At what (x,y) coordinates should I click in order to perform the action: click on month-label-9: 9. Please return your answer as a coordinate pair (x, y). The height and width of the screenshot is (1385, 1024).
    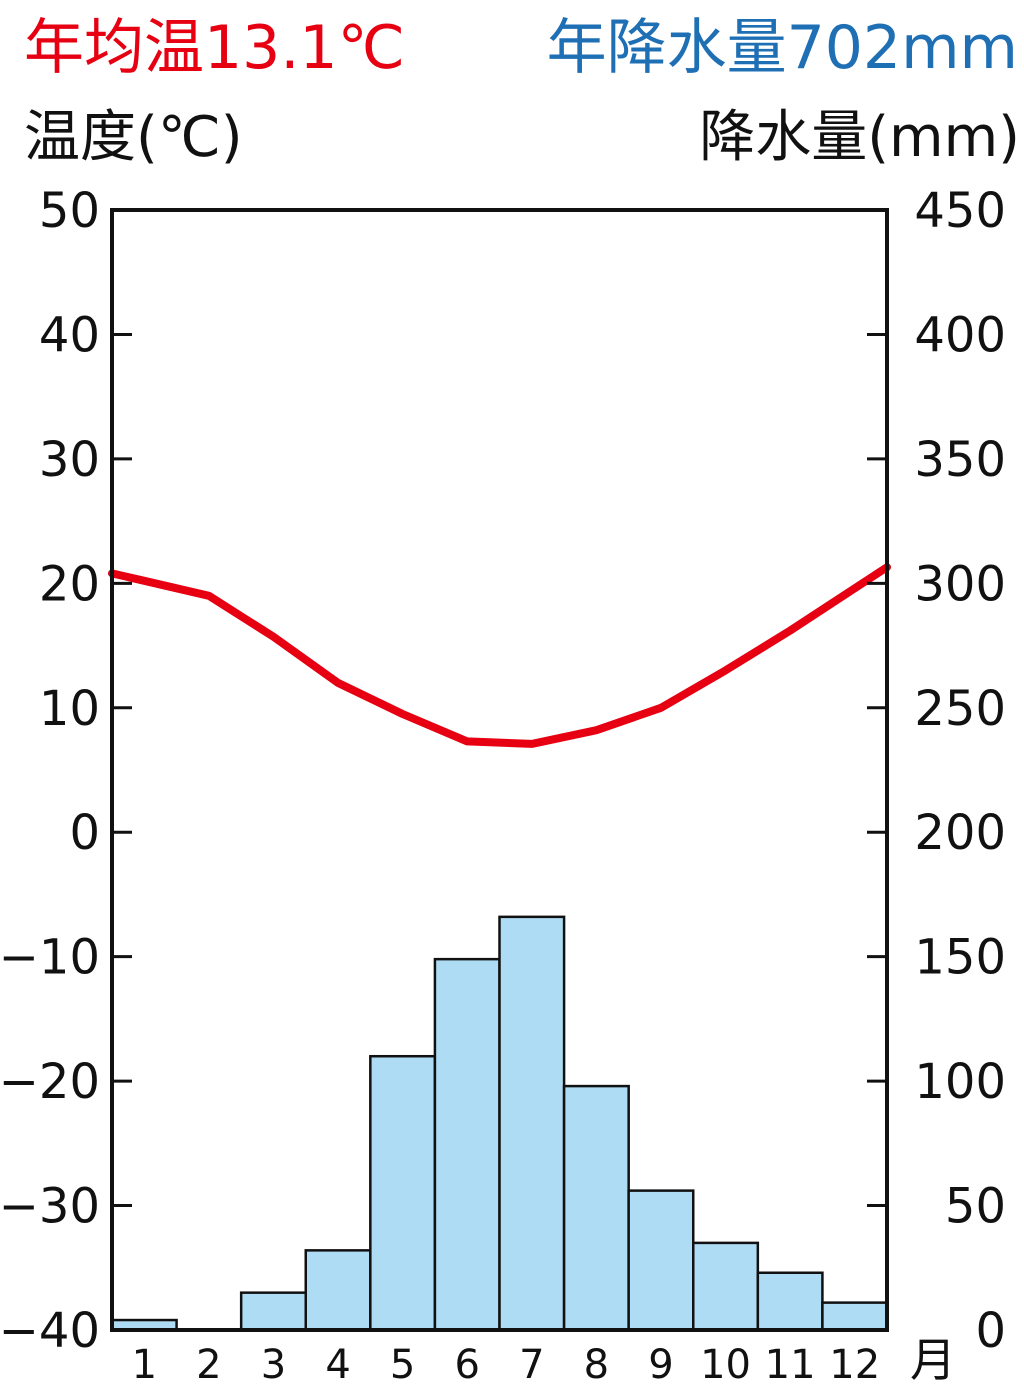
    Looking at the image, I should click on (660, 1363).